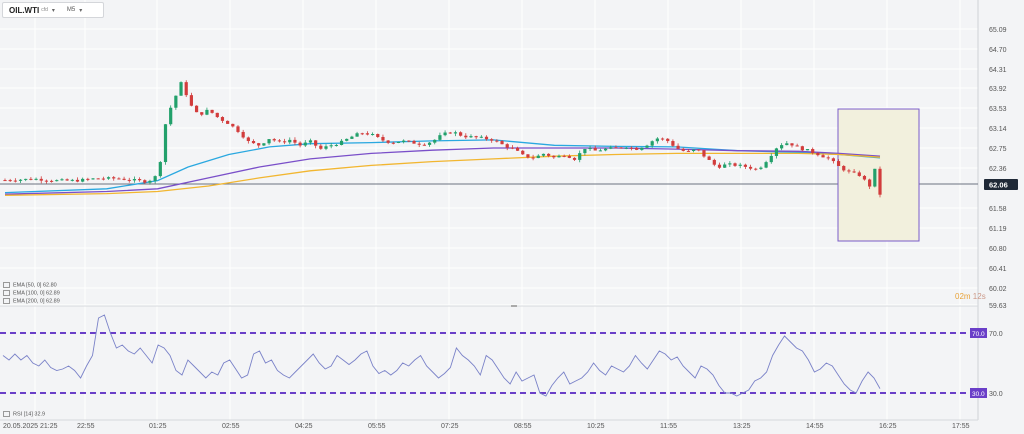  I want to click on timeframe-label: M5, so click(71, 10).